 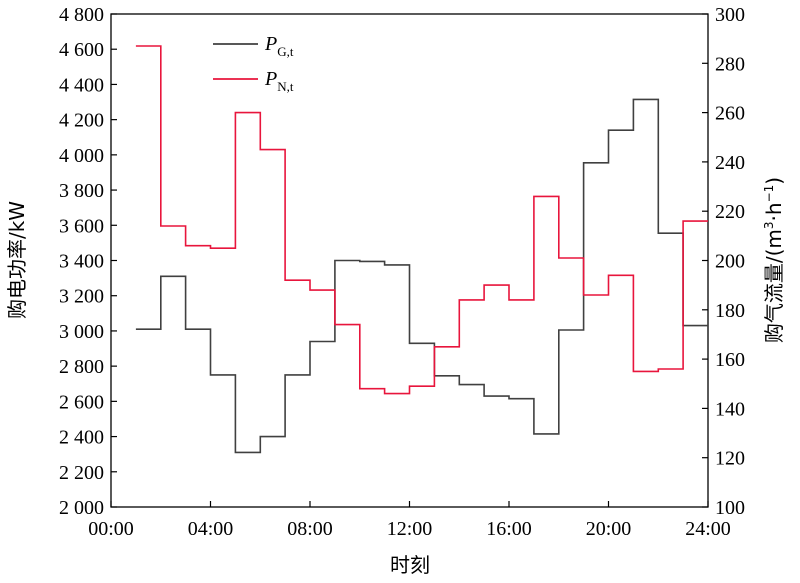 I want to click on right-tick-label: 160, so click(x=730, y=360).